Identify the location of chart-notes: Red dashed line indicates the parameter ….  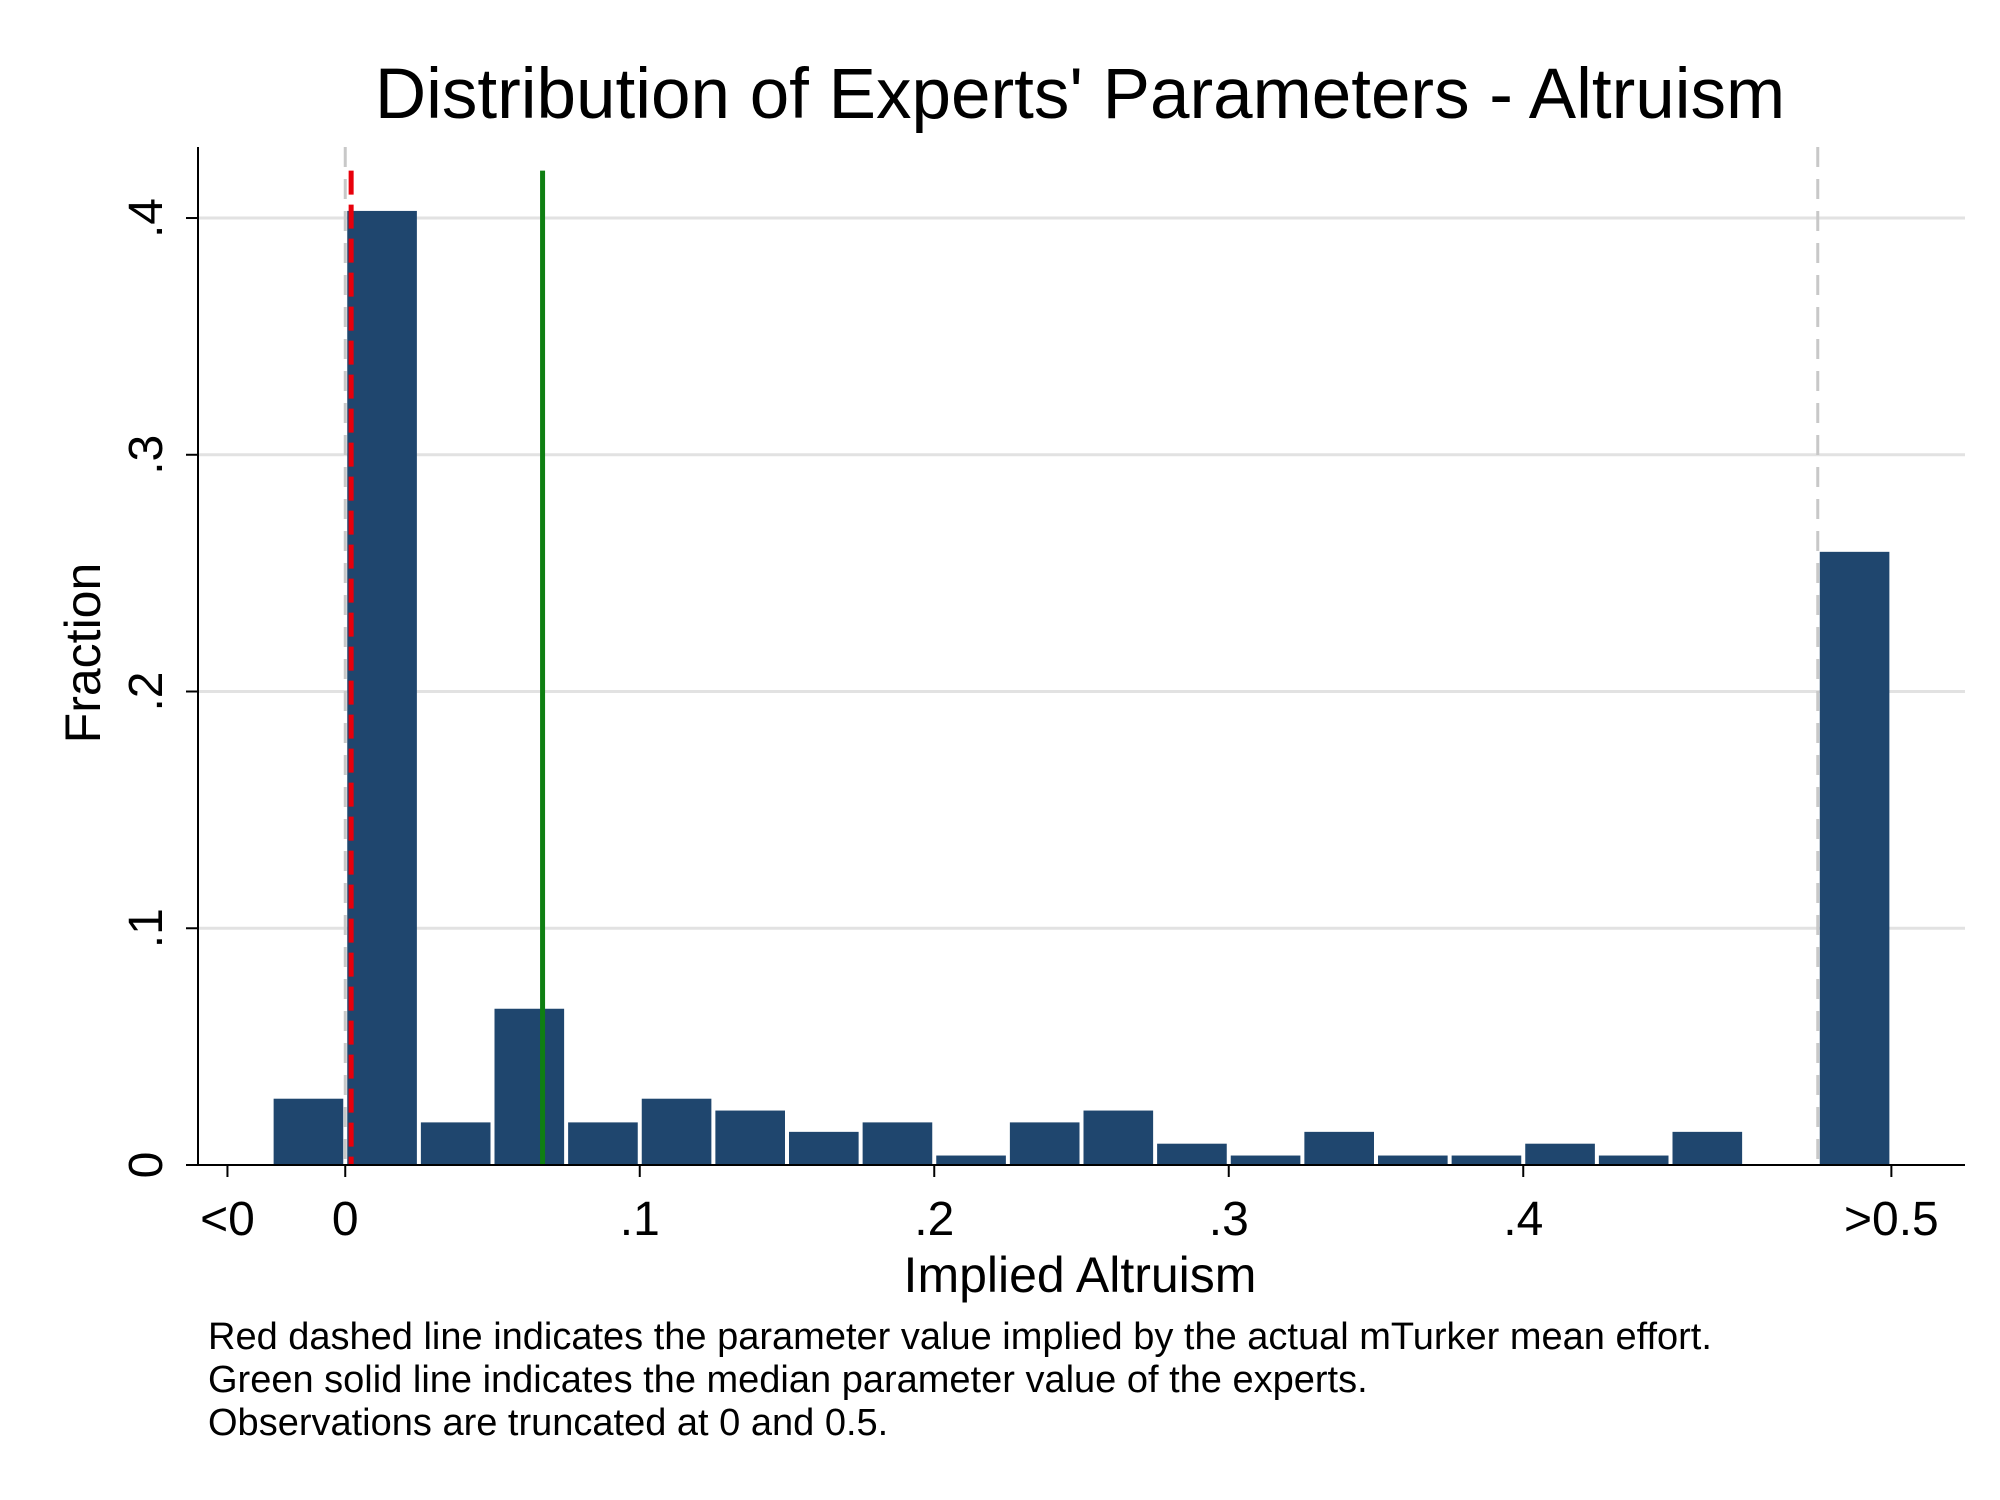
(960, 1380).